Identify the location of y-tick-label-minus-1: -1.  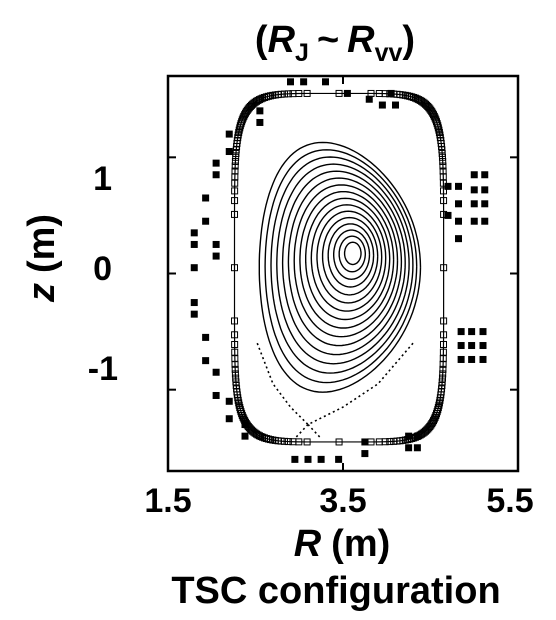
(103, 369).